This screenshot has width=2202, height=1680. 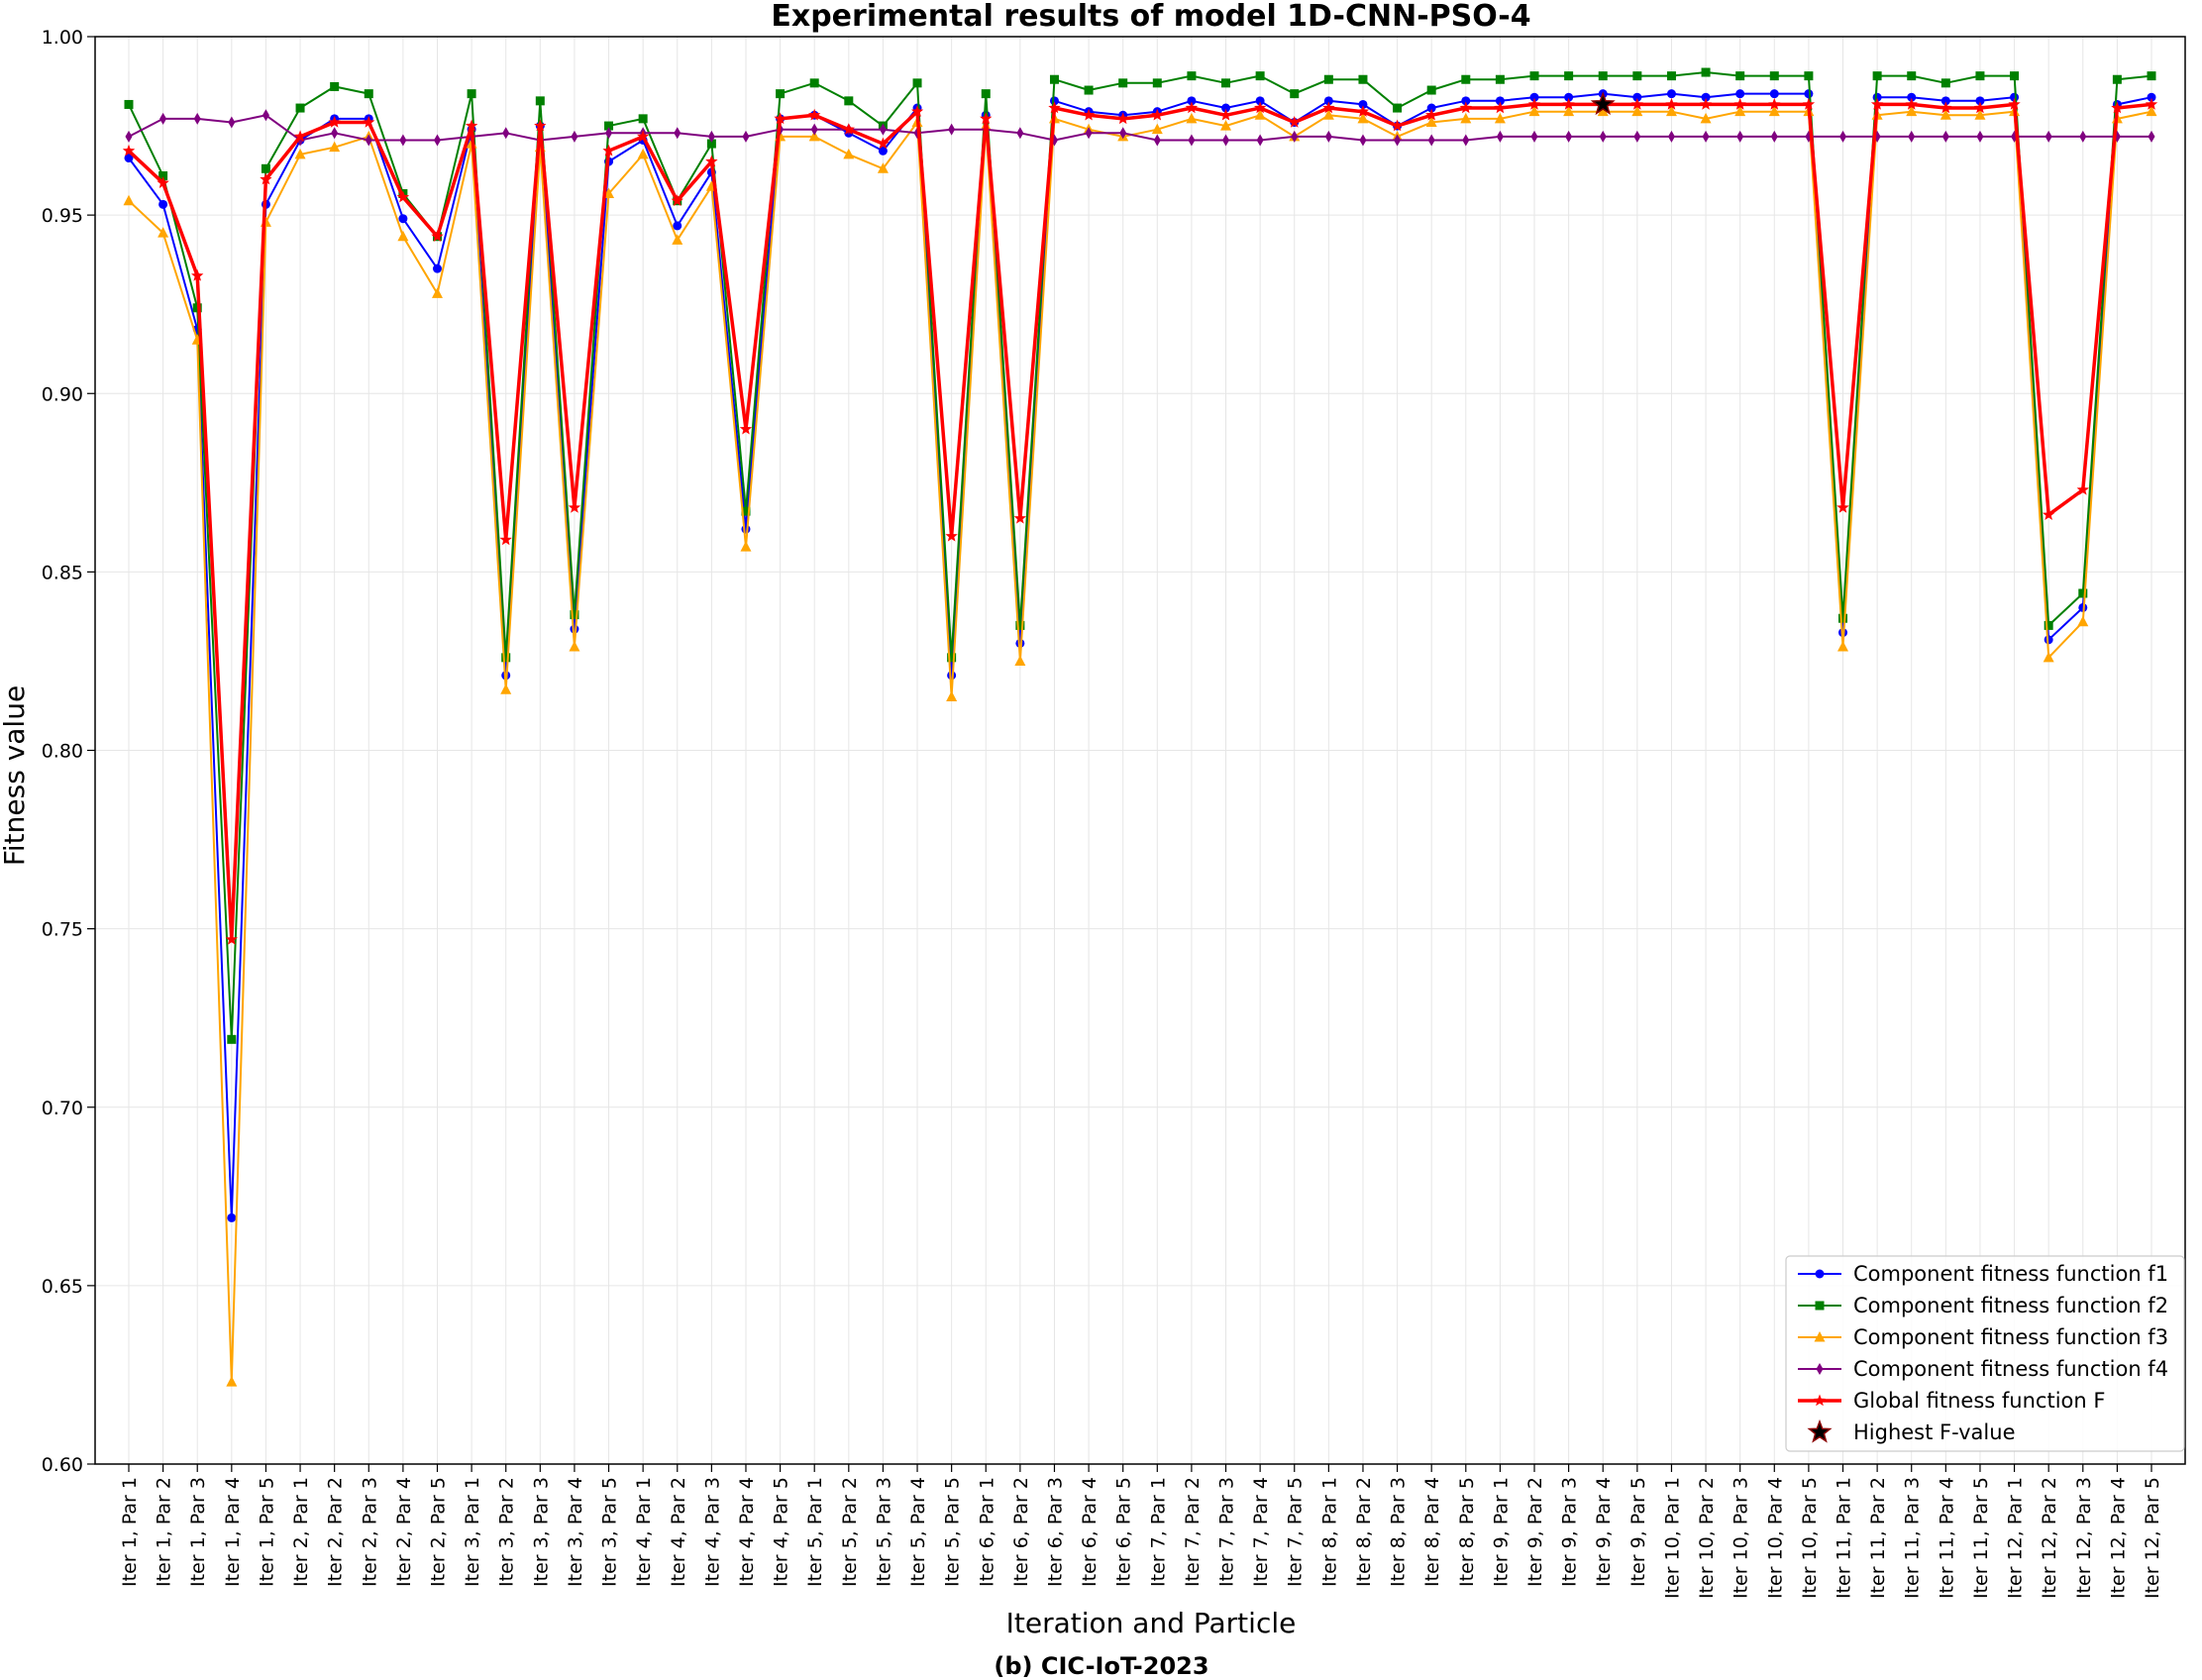 I want to click on legend-star-icon, so click(x=1820, y=1430).